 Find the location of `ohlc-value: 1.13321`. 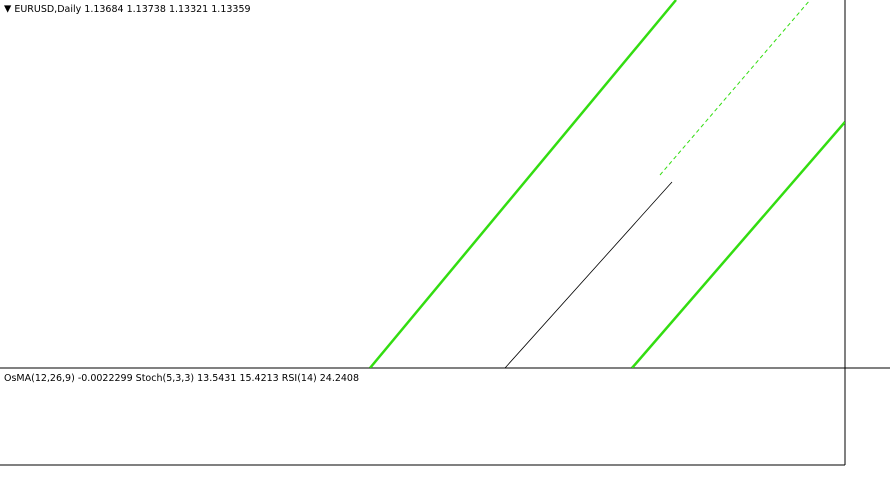

ohlc-value: 1.13321 is located at coordinates (188, 9).